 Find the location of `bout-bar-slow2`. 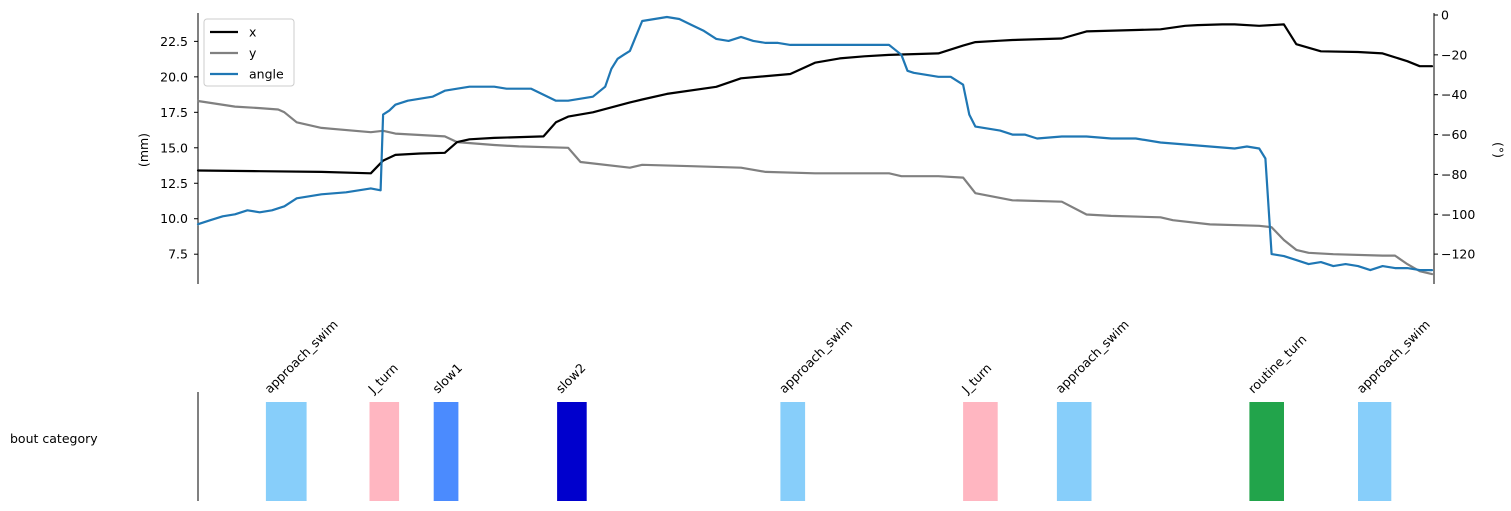

bout-bar-slow2 is located at coordinates (572, 451).